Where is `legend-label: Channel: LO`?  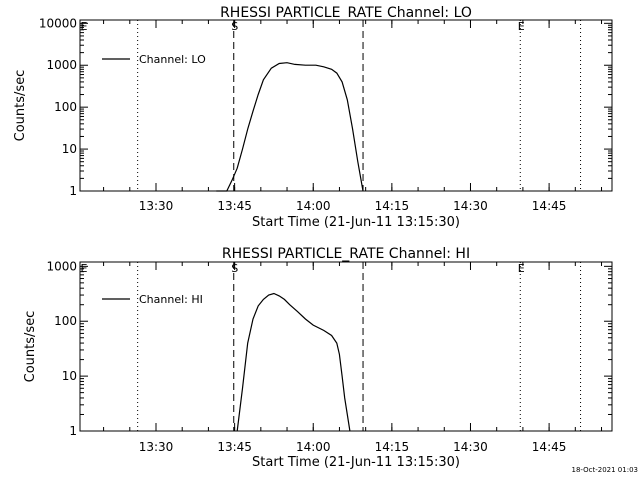
legend-label: Channel: LO is located at coordinates (172, 59).